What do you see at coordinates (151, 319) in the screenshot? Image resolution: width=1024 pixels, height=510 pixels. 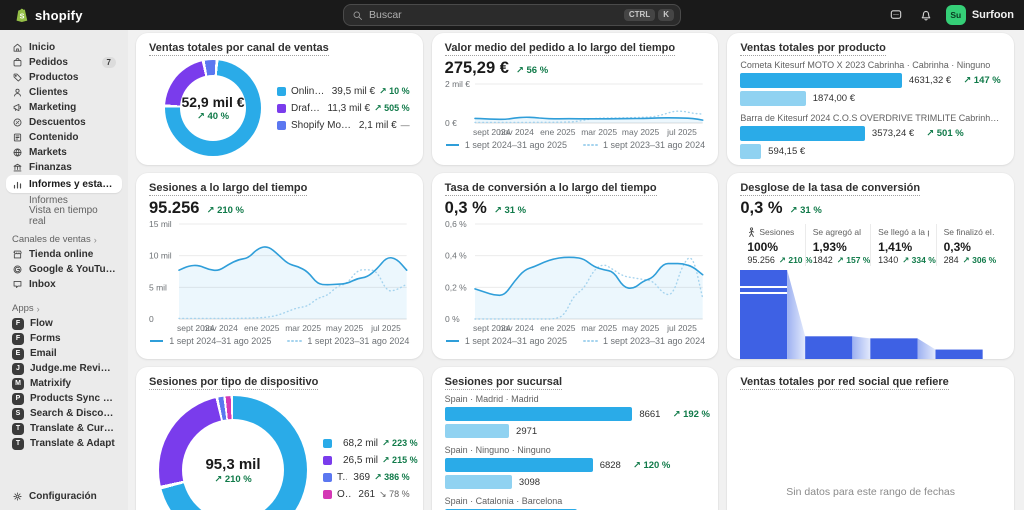 I see `svg-text: 0` at bounding box center [151, 319].